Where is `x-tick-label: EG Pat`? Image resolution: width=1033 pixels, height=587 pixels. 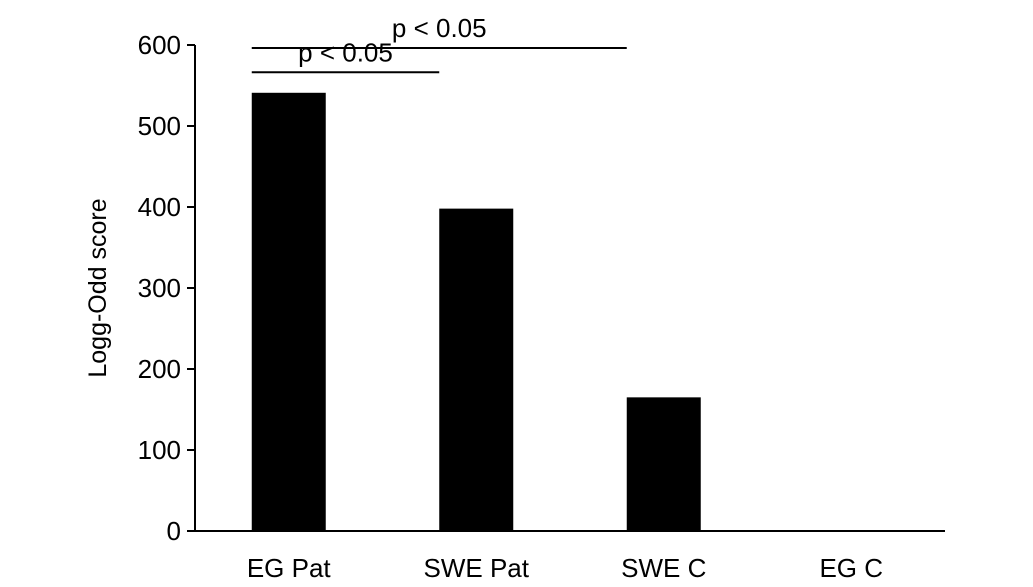 x-tick-label: EG Pat is located at coordinates (289, 568).